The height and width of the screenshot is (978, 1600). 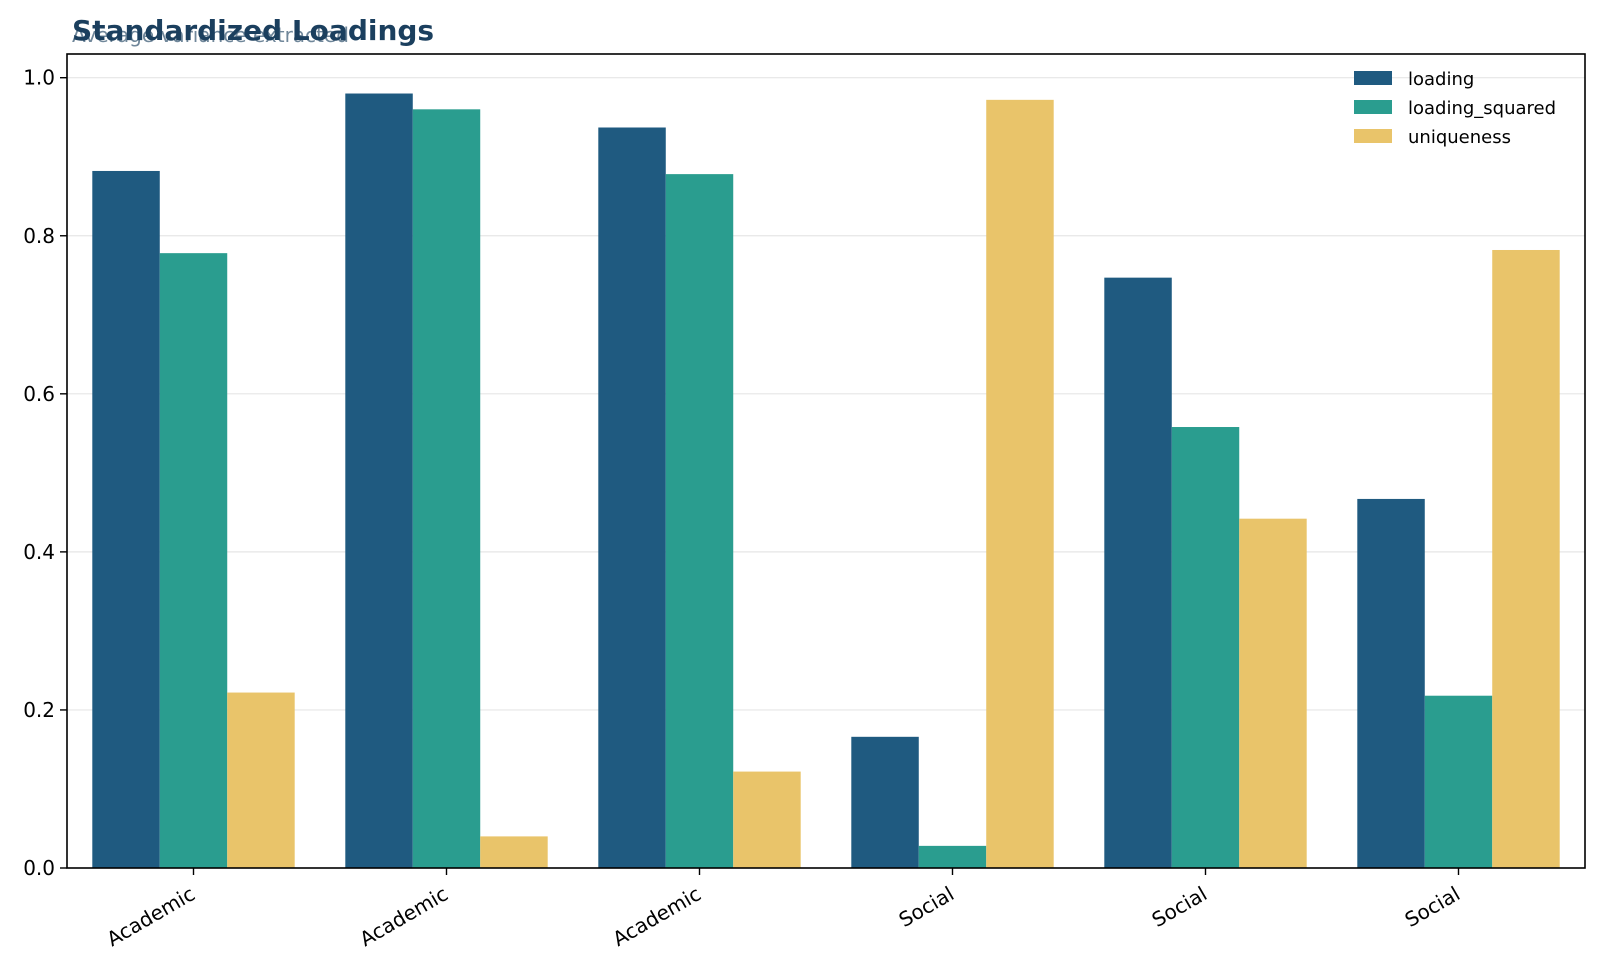 I want to click on y-tick-label: 0.0, so click(x=39, y=868).